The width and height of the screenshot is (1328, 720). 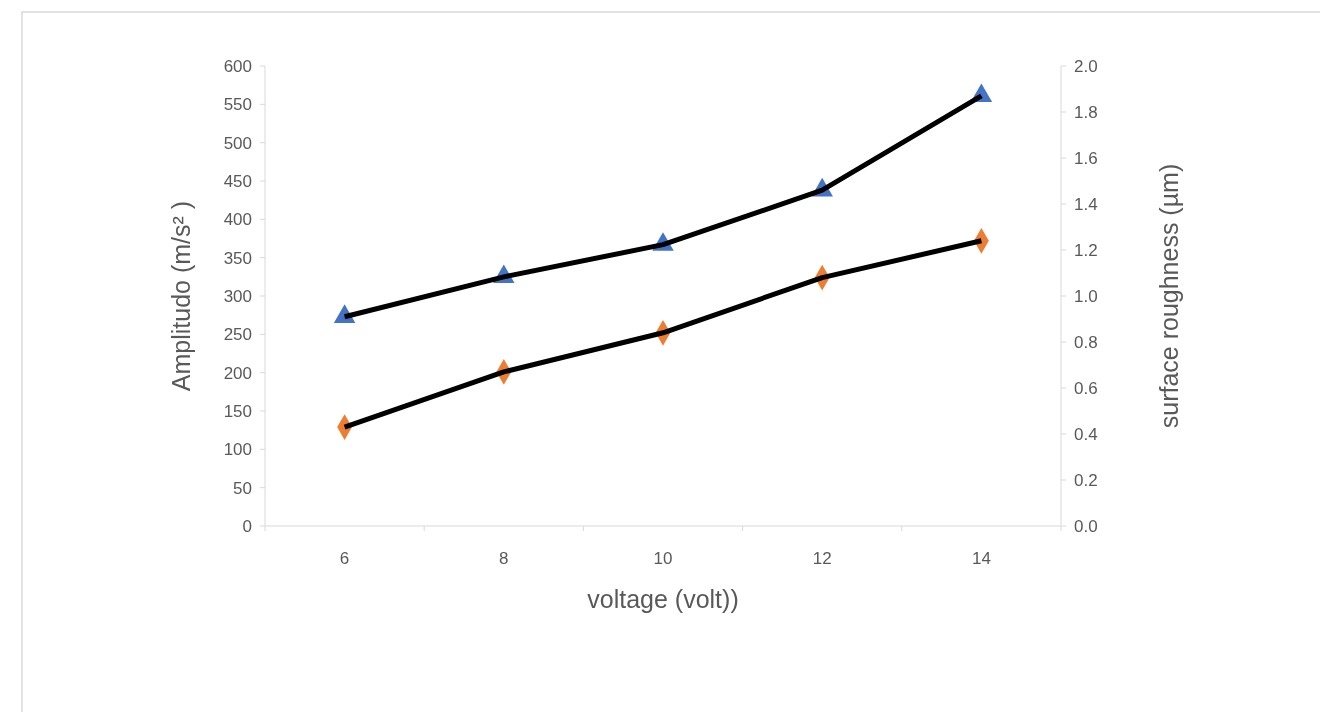 I want to click on y-tick-label: 150, so click(x=237, y=411).